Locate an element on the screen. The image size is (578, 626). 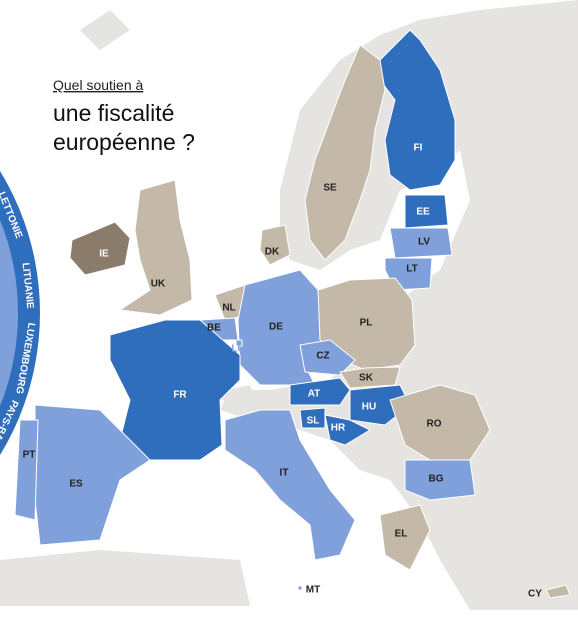
country-code: EL is located at coordinates (401, 534).